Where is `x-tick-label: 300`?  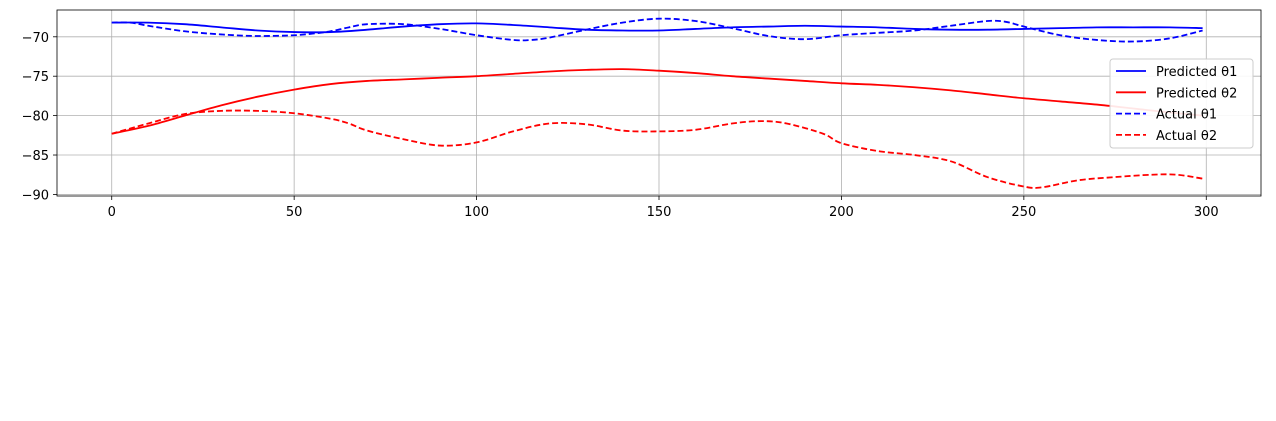 x-tick-label: 300 is located at coordinates (1206, 212).